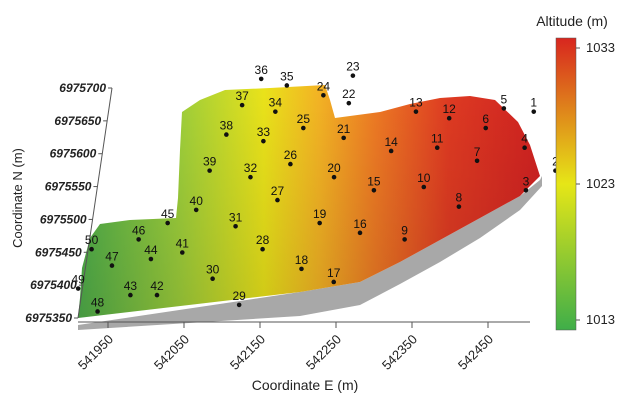  I want to click on y-axis-label: Coordinate N (m), so click(17, 198).